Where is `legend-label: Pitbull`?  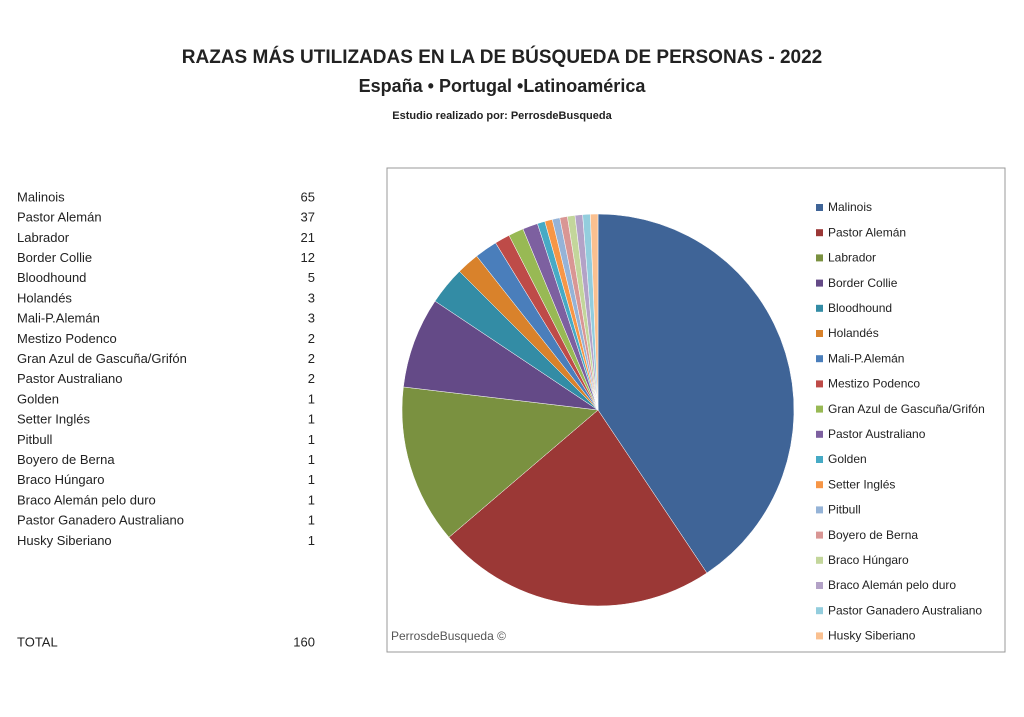 legend-label: Pitbull is located at coordinates (844, 510).